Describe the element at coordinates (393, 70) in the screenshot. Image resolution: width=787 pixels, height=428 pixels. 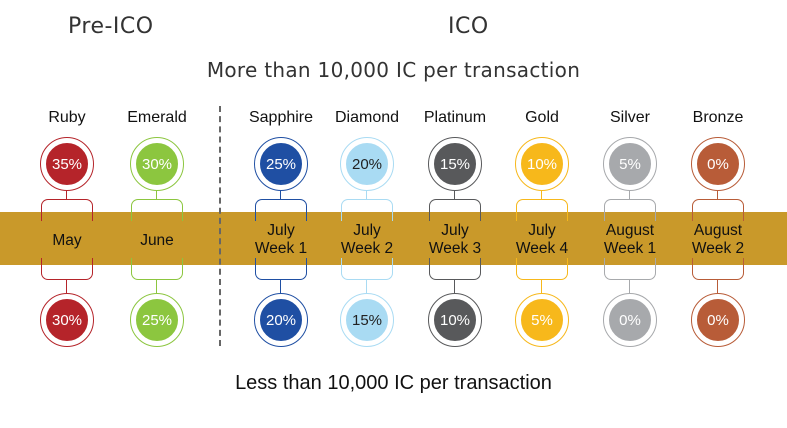
I see `top-caption: More than 10,000 IC per transaction` at that location.